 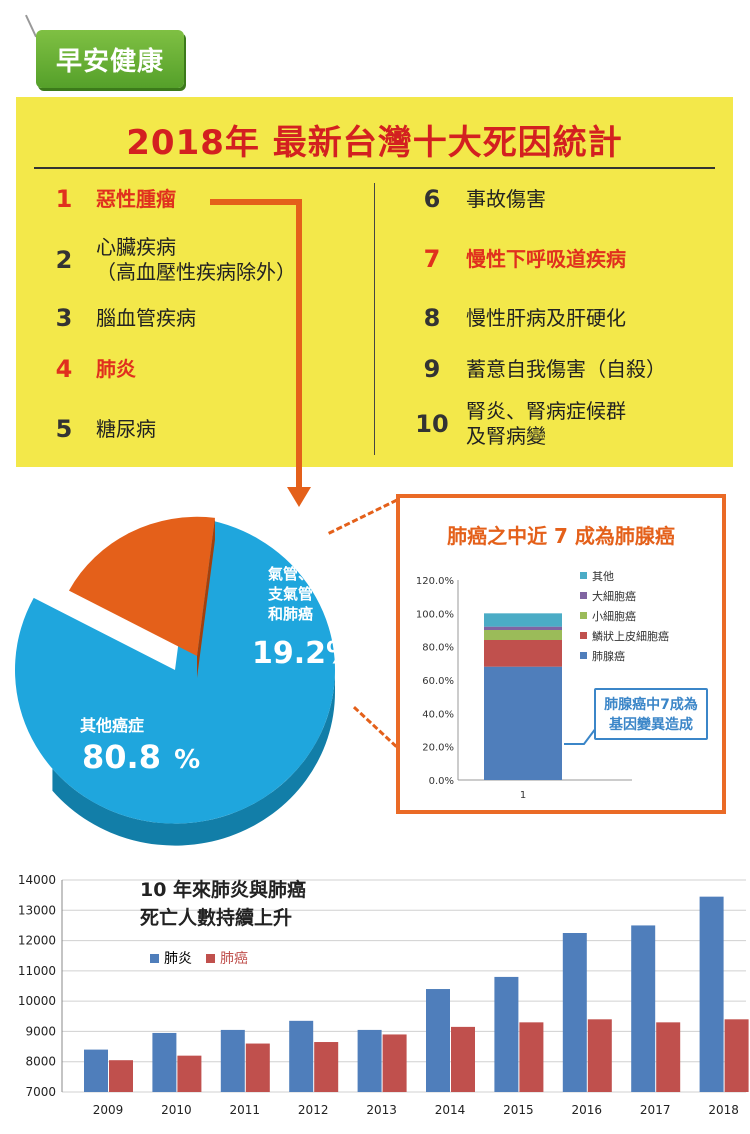 I want to click on callout-pointer, so click(x=580, y=736).